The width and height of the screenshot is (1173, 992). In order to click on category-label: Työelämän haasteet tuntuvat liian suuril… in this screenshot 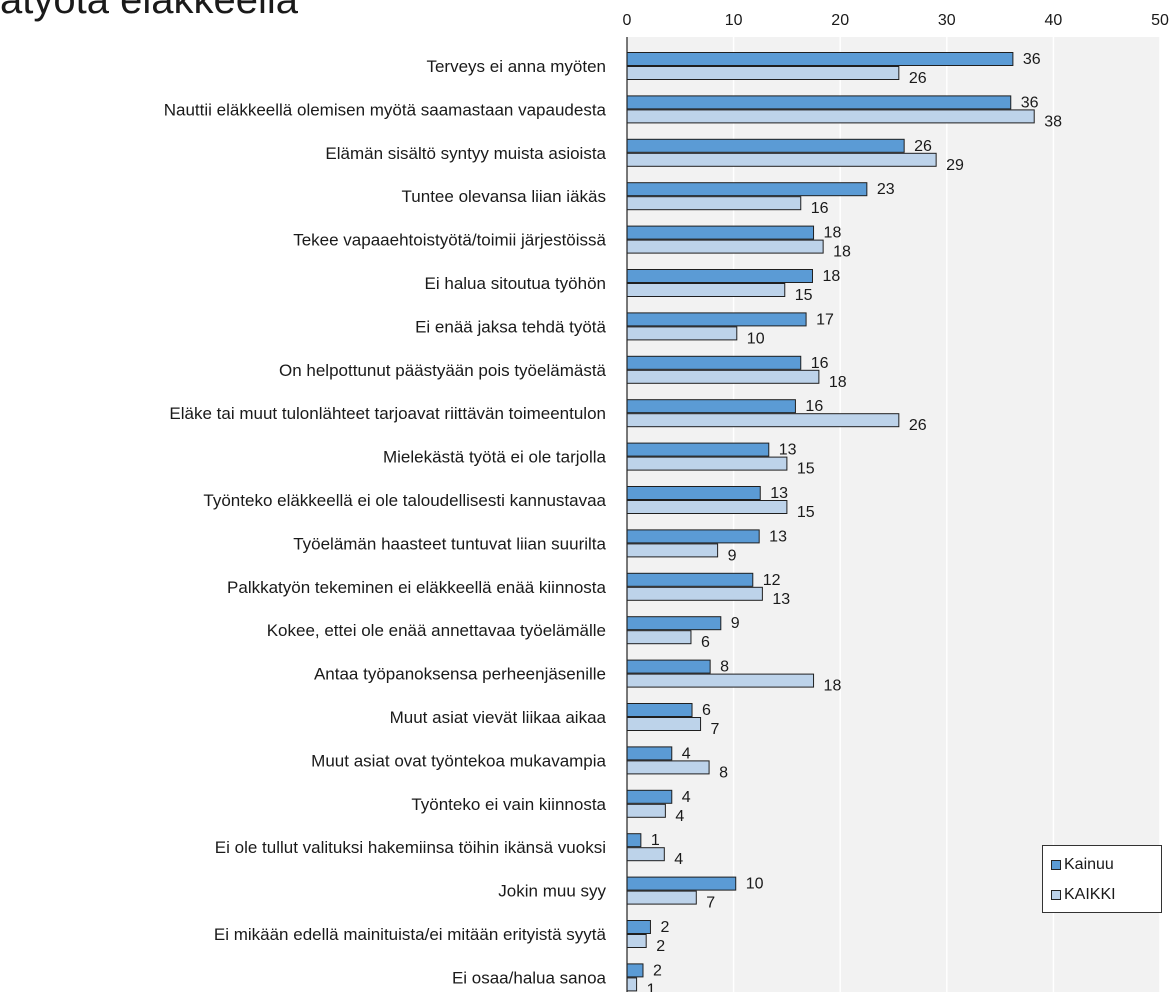, I will do `click(449, 543)`.